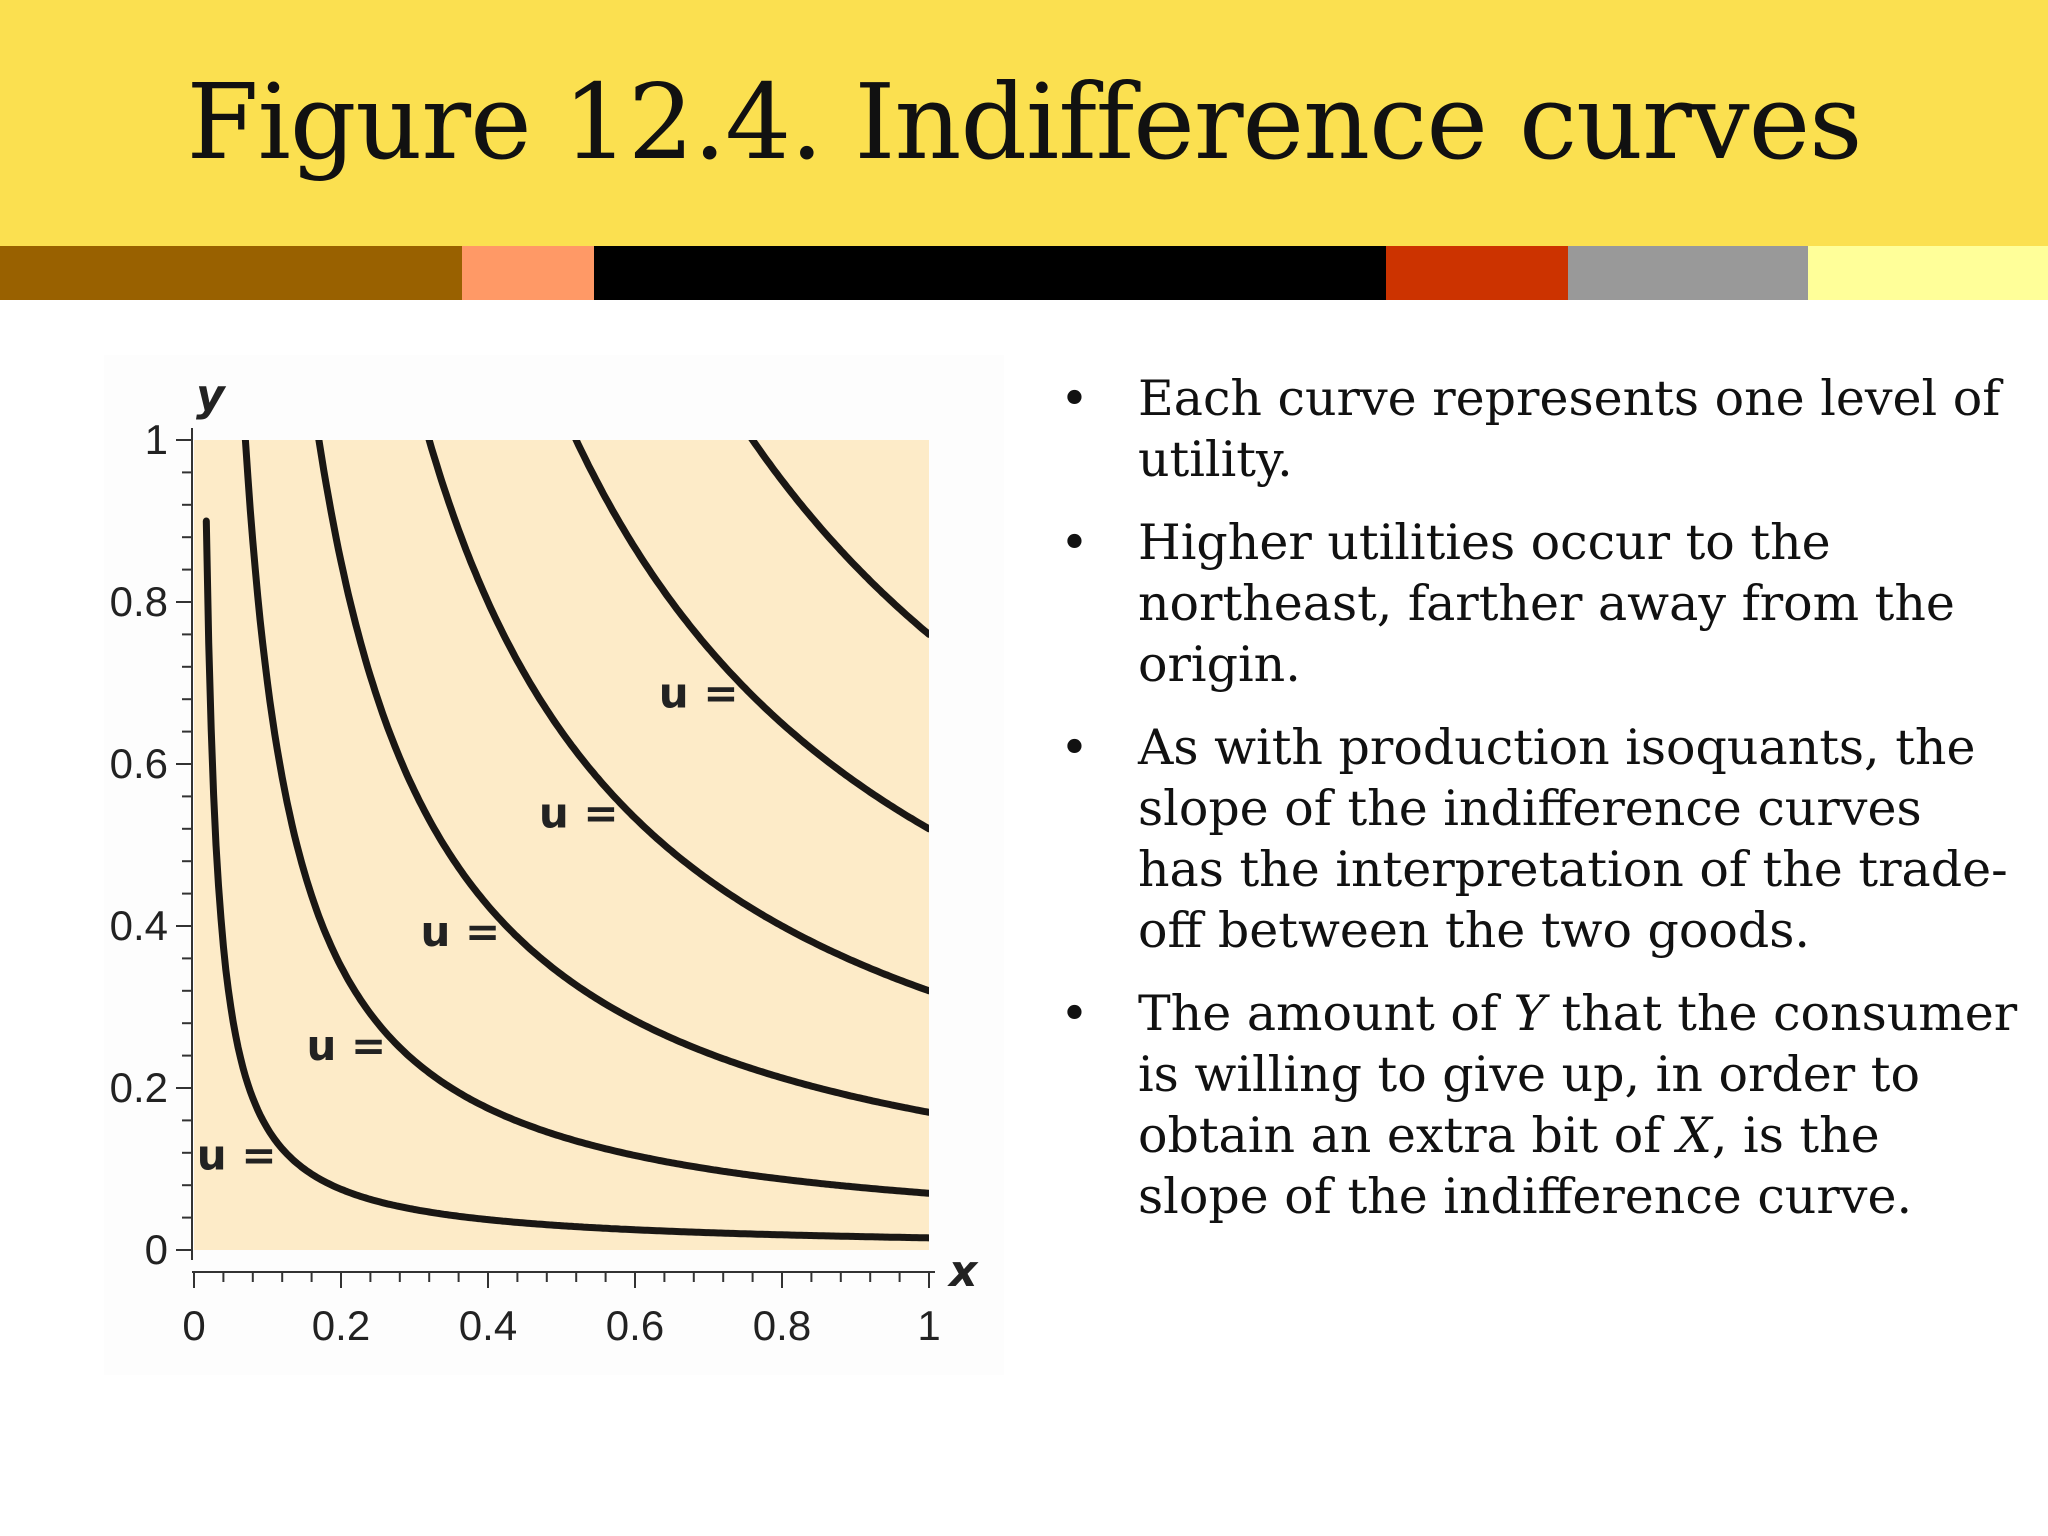 This screenshot has width=2048, height=1536. What do you see at coordinates (139, 925) in the screenshot?
I see `y-tick-label: 0.4` at bounding box center [139, 925].